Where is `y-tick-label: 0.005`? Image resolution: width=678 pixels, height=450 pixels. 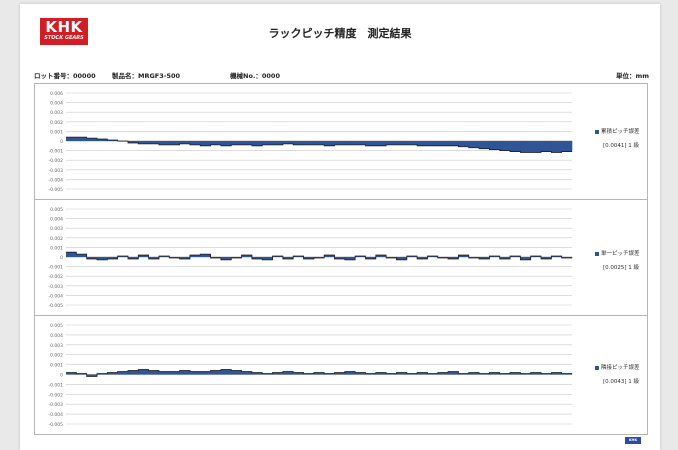 y-tick-label: 0.005 is located at coordinates (56, 210).